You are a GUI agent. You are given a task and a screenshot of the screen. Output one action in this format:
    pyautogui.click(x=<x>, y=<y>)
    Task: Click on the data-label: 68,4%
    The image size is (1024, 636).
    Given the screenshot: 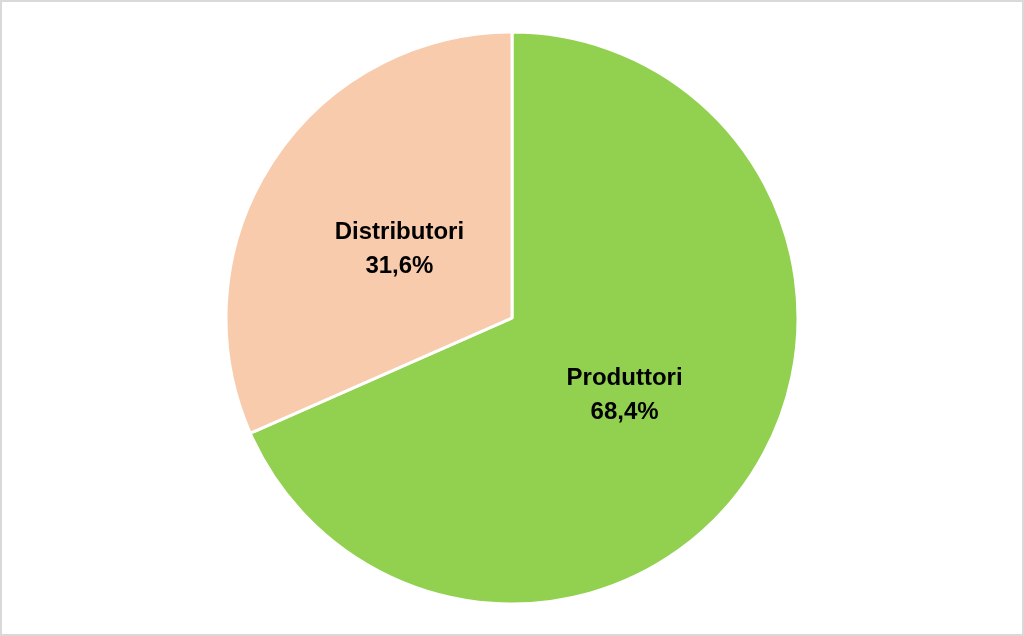 What is the action you would take?
    pyautogui.click(x=624, y=411)
    